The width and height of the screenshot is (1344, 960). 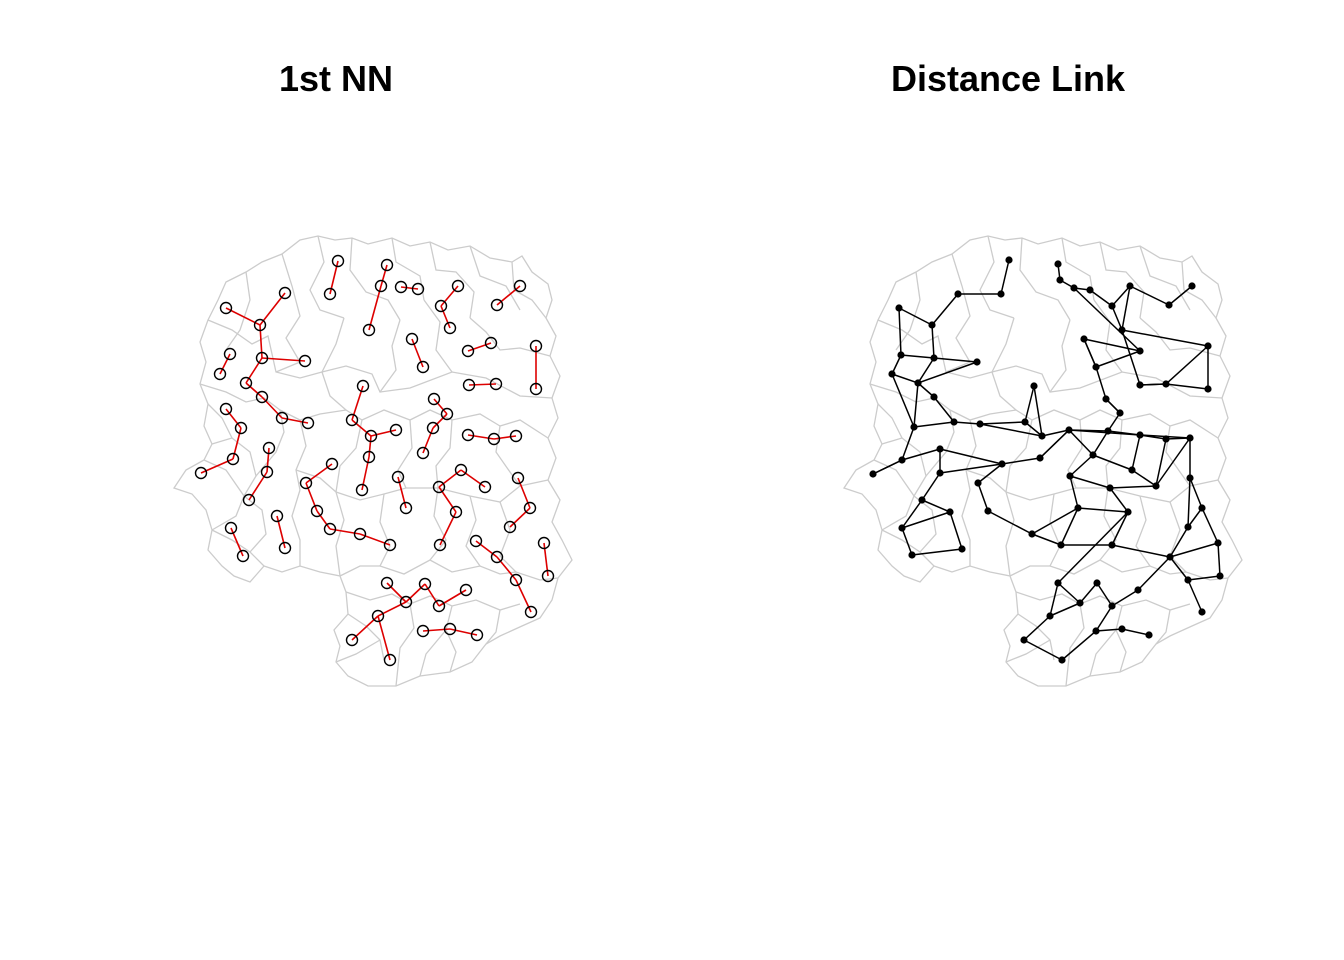 I want to click on panel-title: 1st NN, so click(x=336, y=78).